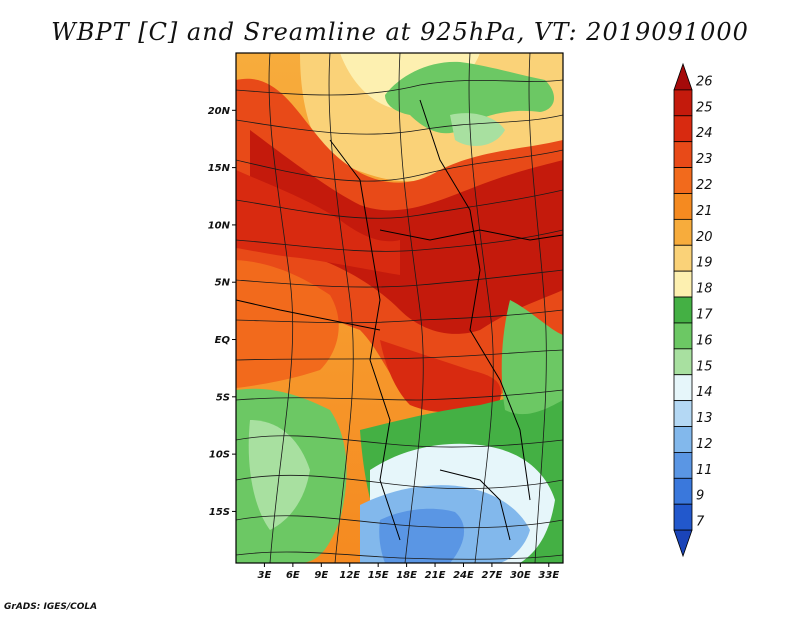 The height and width of the screenshot is (618, 800). Describe the element at coordinates (704, 81) in the screenshot. I see `colorbar-label: 26` at that location.